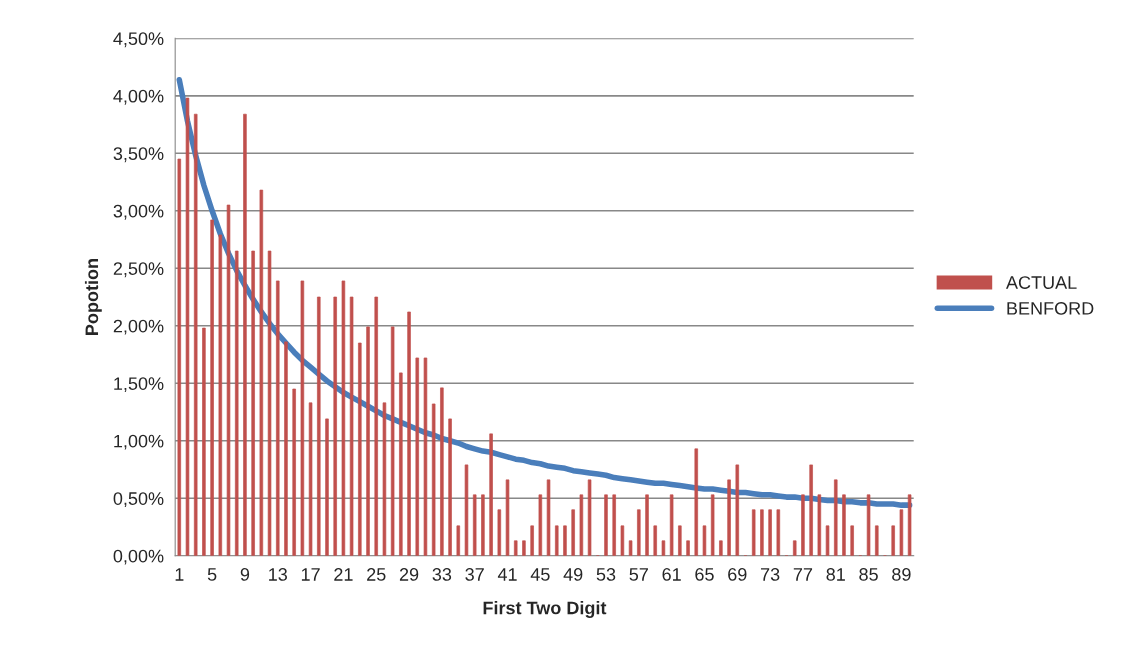  Describe the element at coordinates (507, 574) in the screenshot. I see `x-tick-label: 41` at that location.